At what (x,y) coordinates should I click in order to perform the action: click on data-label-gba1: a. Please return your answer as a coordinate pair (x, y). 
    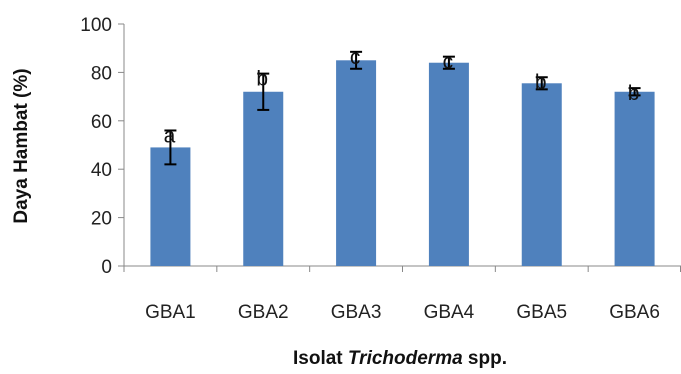
    Looking at the image, I should click on (170, 135).